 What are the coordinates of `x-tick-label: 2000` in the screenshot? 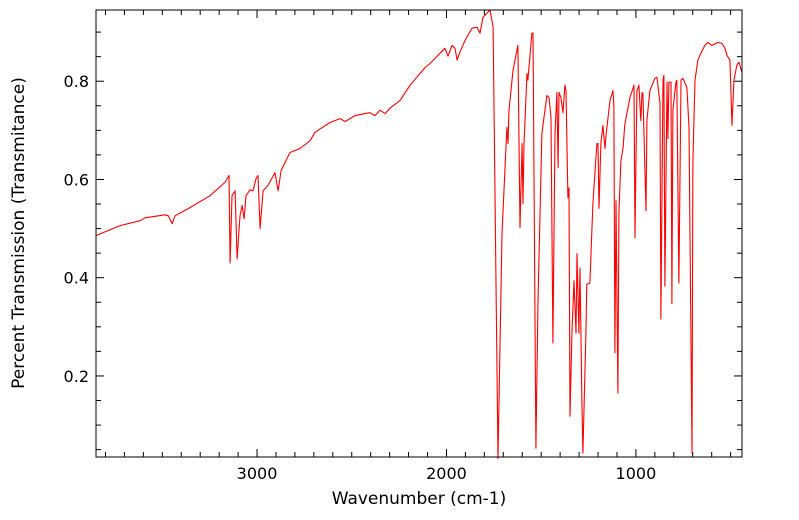 It's located at (446, 473).